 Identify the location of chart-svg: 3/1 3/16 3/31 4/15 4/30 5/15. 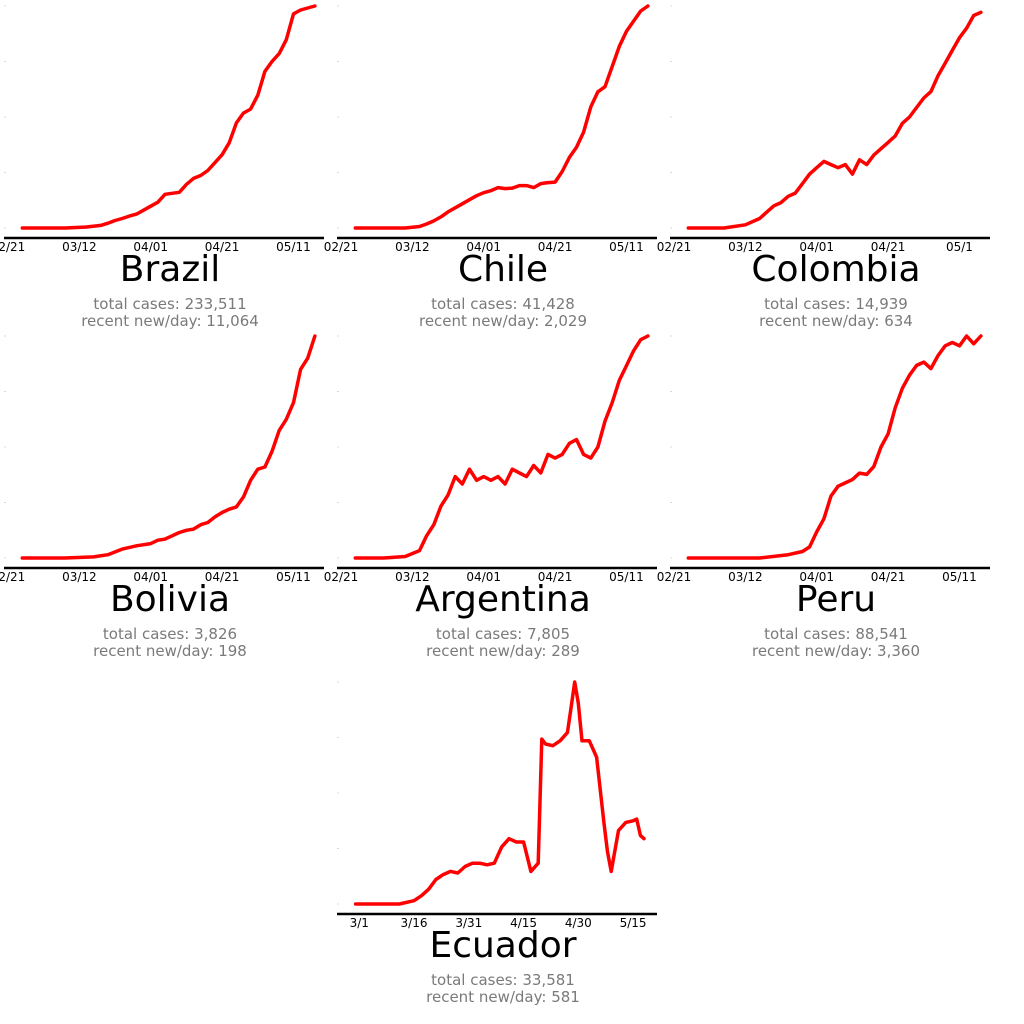
(497, 805).